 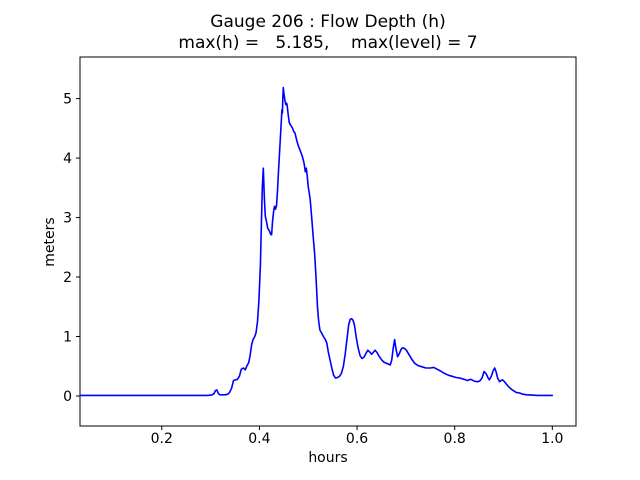 What do you see at coordinates (328, 22) in the screenshot?
I see `chart-title: Gauge 206 : Flow Depth (h)` at bounding box center [328, 22].